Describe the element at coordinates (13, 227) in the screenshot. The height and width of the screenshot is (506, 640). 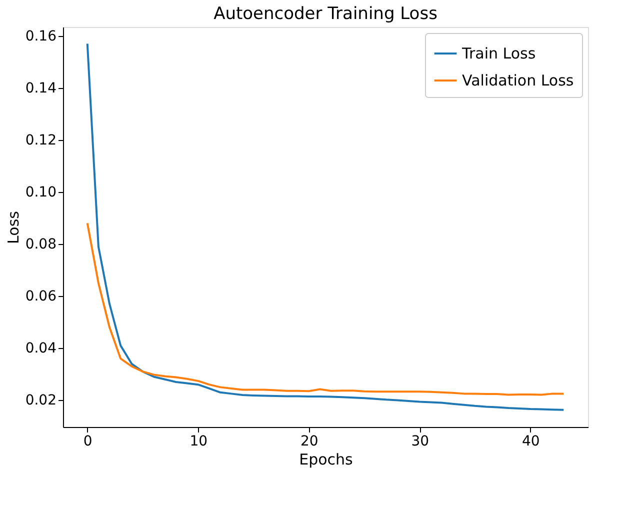
I see `y-axis-title: Loss` at that location.